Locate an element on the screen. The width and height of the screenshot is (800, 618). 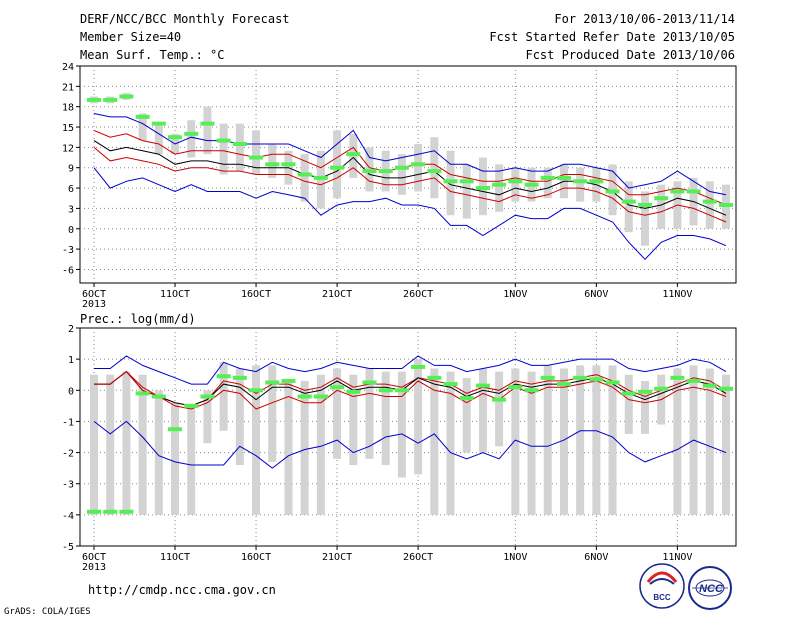
y-tick-label: 0 is located at coordinates (71, 230).